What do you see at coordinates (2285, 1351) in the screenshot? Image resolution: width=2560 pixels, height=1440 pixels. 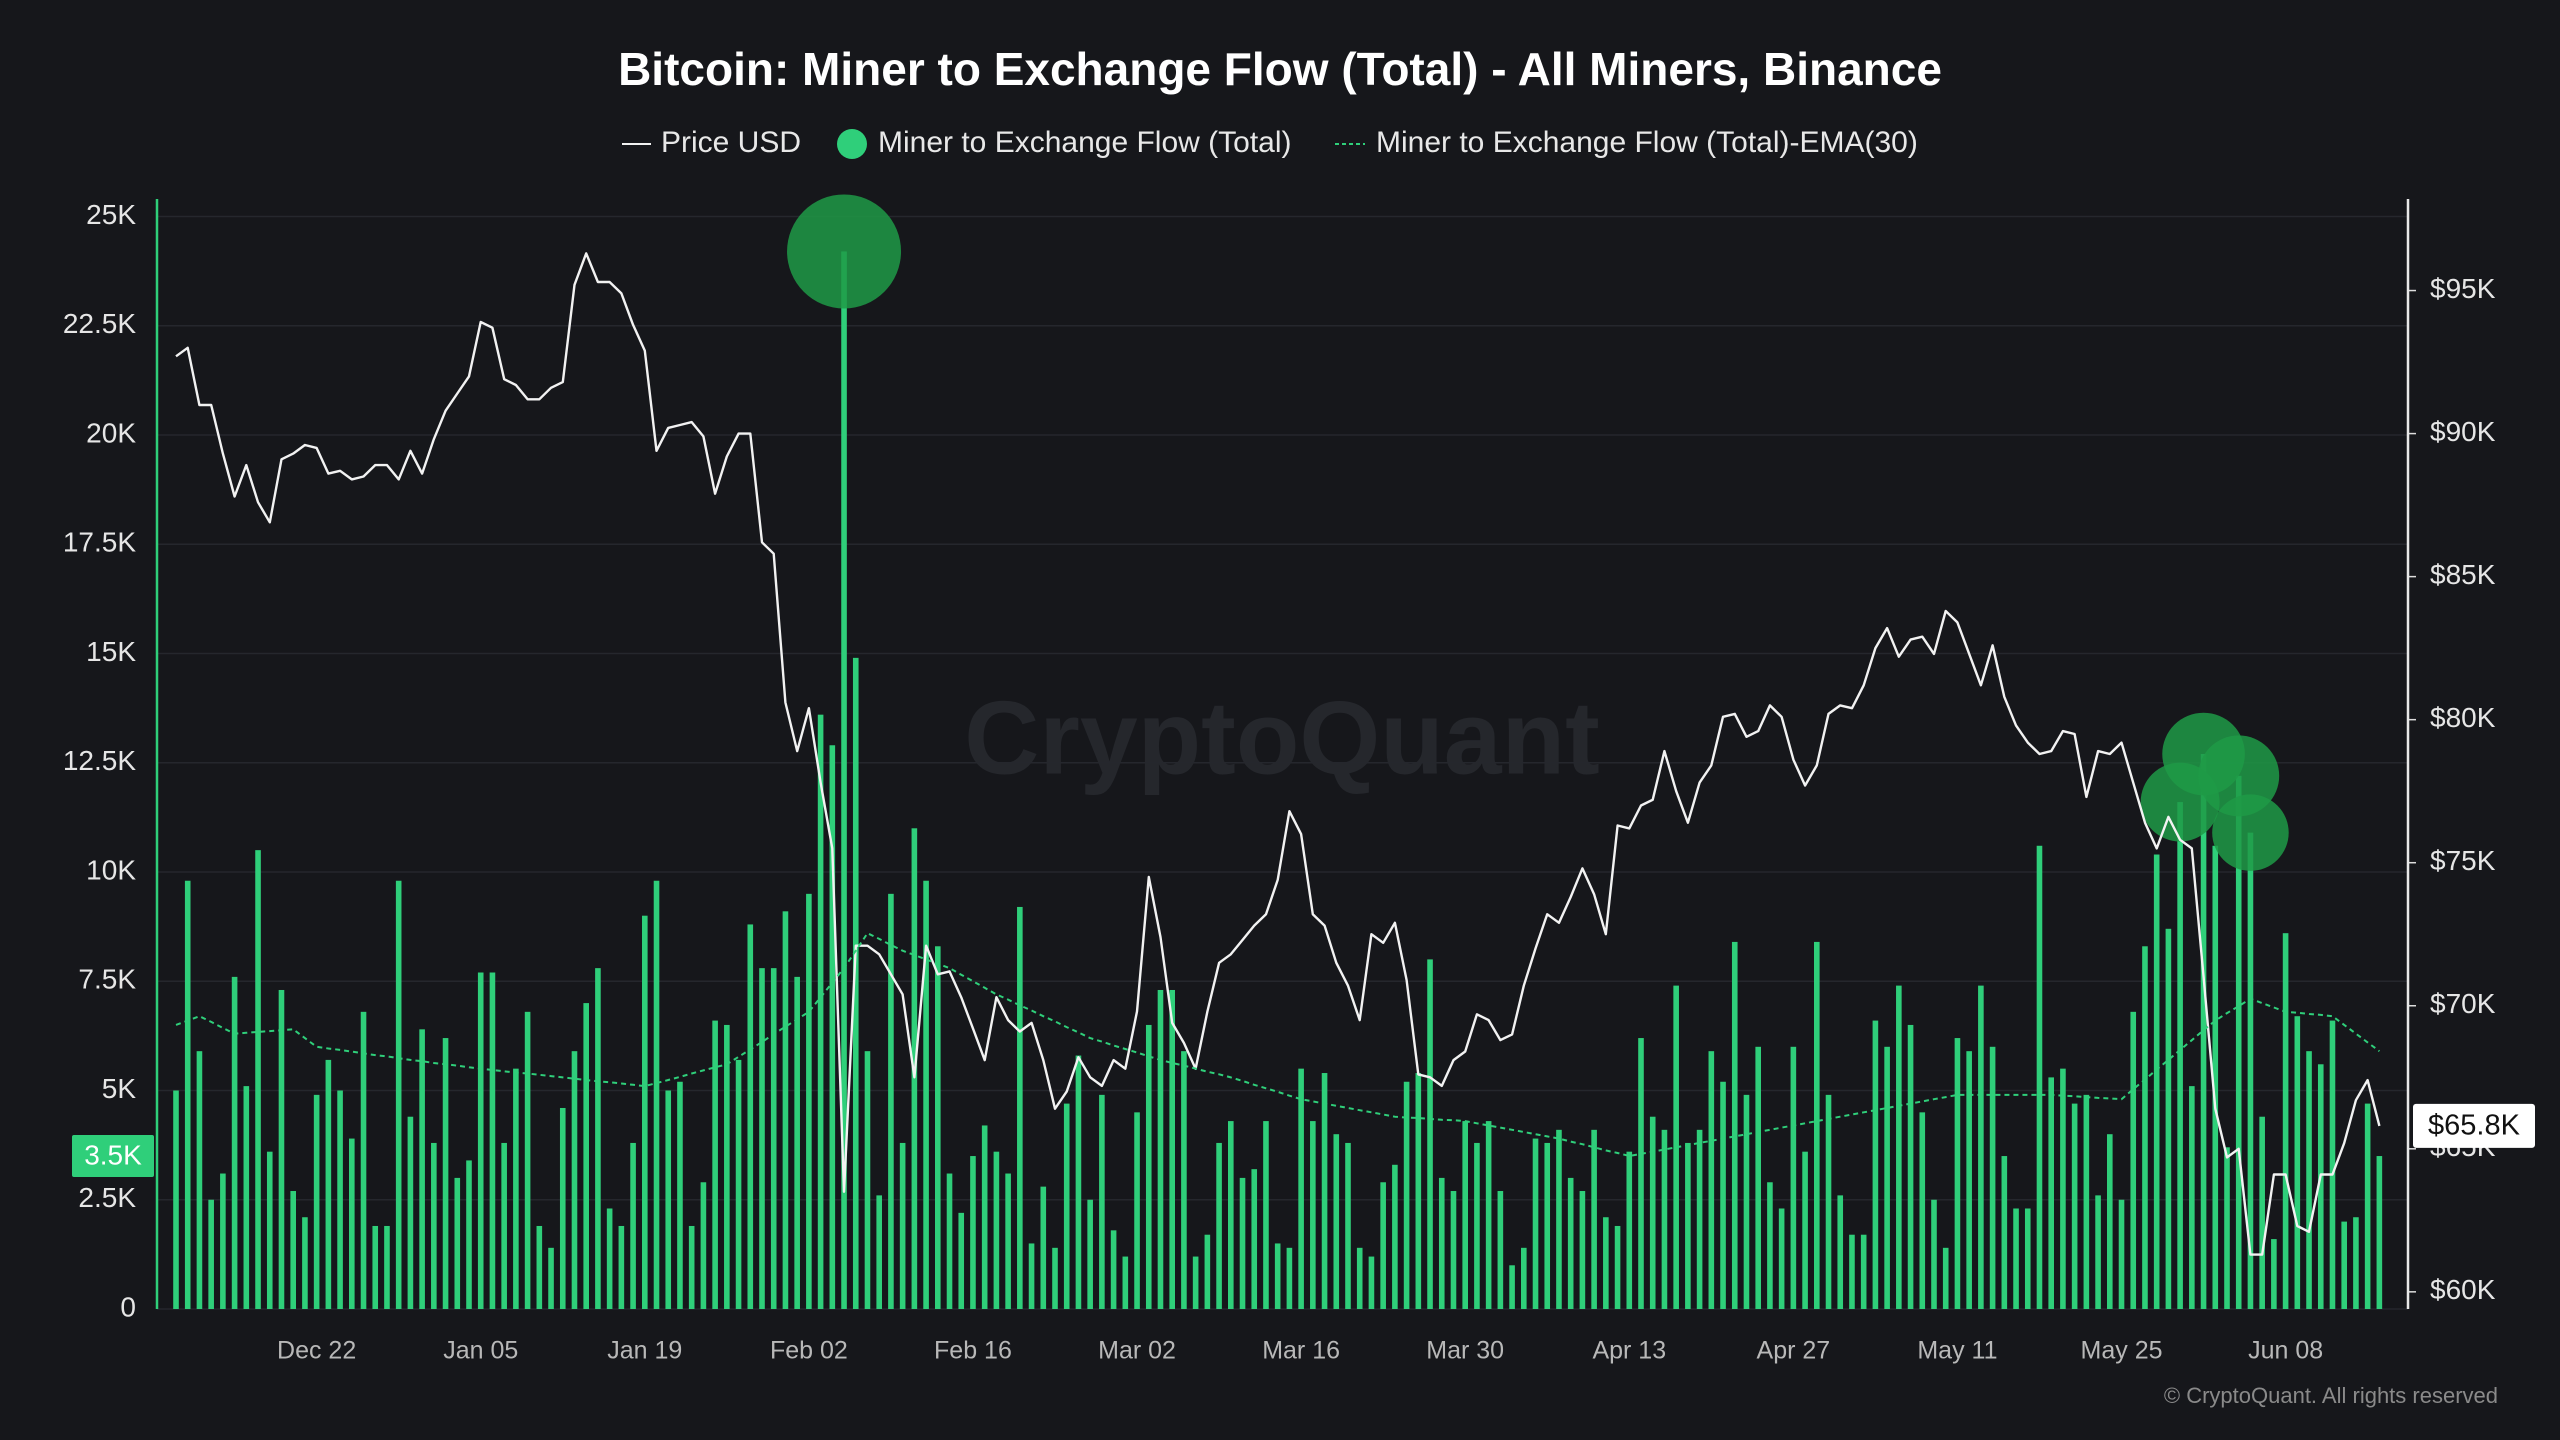 I see `x-tick-label: Jun 08` at bounding box center [2285, 1351].